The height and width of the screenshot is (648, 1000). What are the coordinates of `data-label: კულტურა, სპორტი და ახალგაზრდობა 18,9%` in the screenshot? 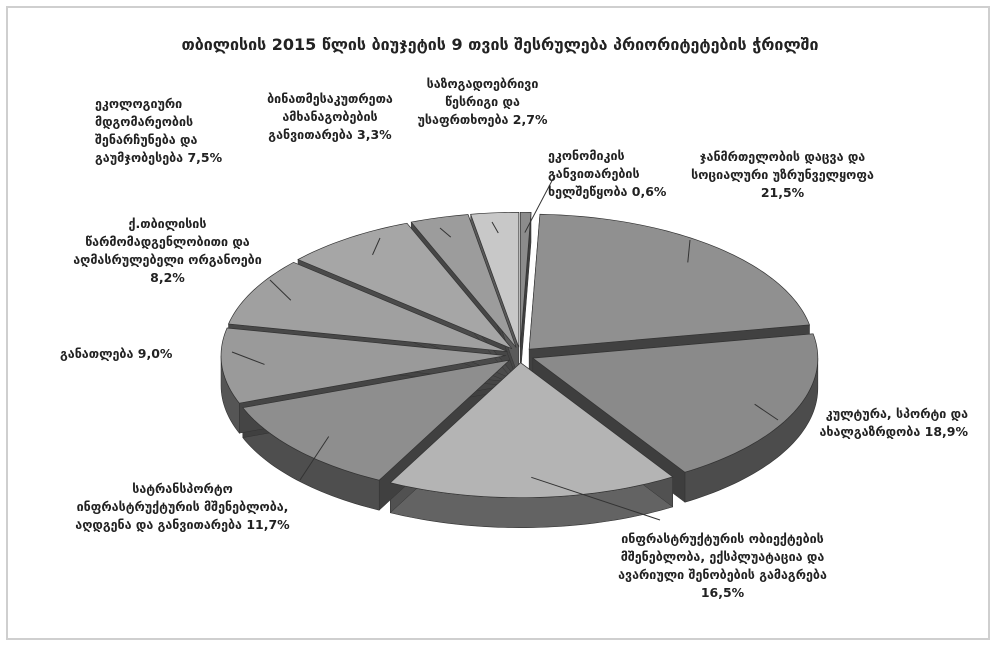 It's located at (893, 423).